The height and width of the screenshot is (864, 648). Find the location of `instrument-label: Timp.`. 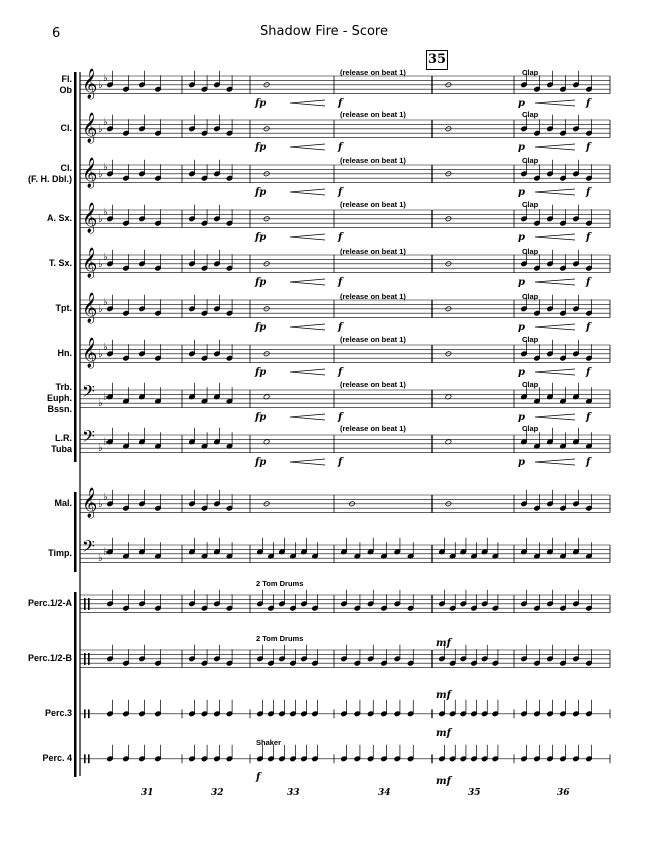

instrument-label: Timp. is located at coordinates (60, 553).